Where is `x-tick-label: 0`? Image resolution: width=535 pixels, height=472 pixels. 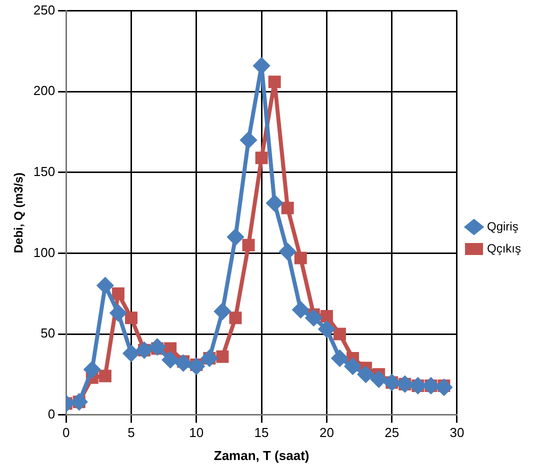 x-tick-label: 0 is located at coordinates (66, 432).